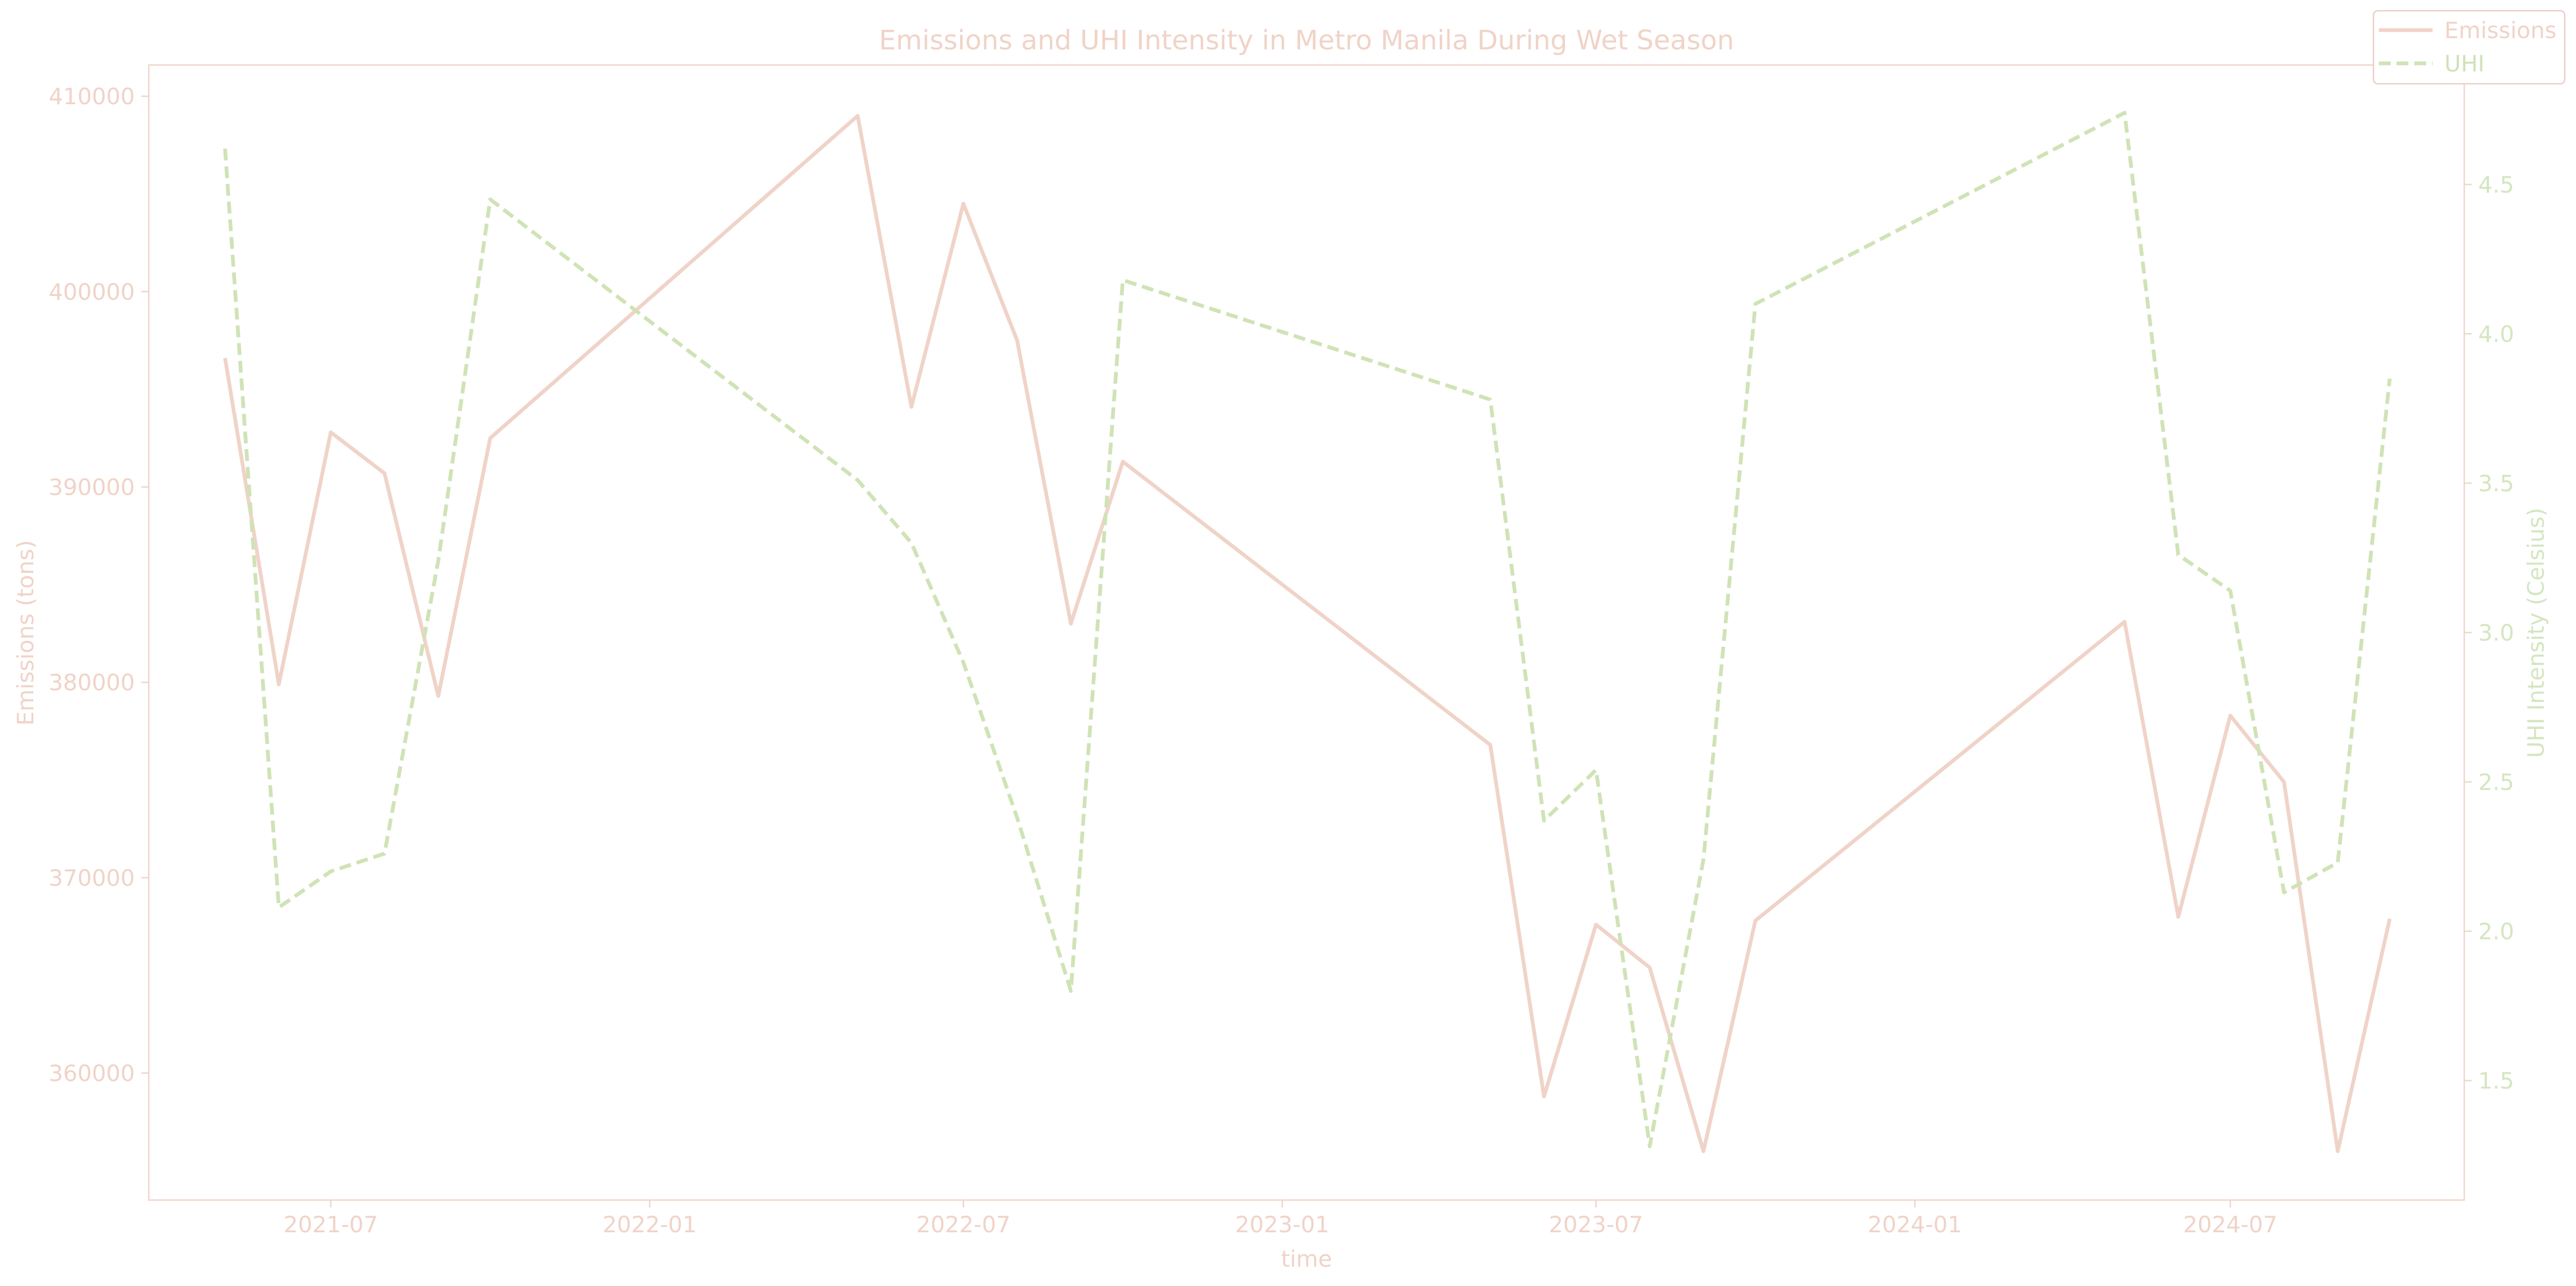 Image resolution: width=2576 pixels, height=1286 pixels. What do you see at coordinates (2536, 633) in the screenshot?
I see `y-right-axis-label: UHI Intensity (Celsius)` at bounding box center [2536, 633].